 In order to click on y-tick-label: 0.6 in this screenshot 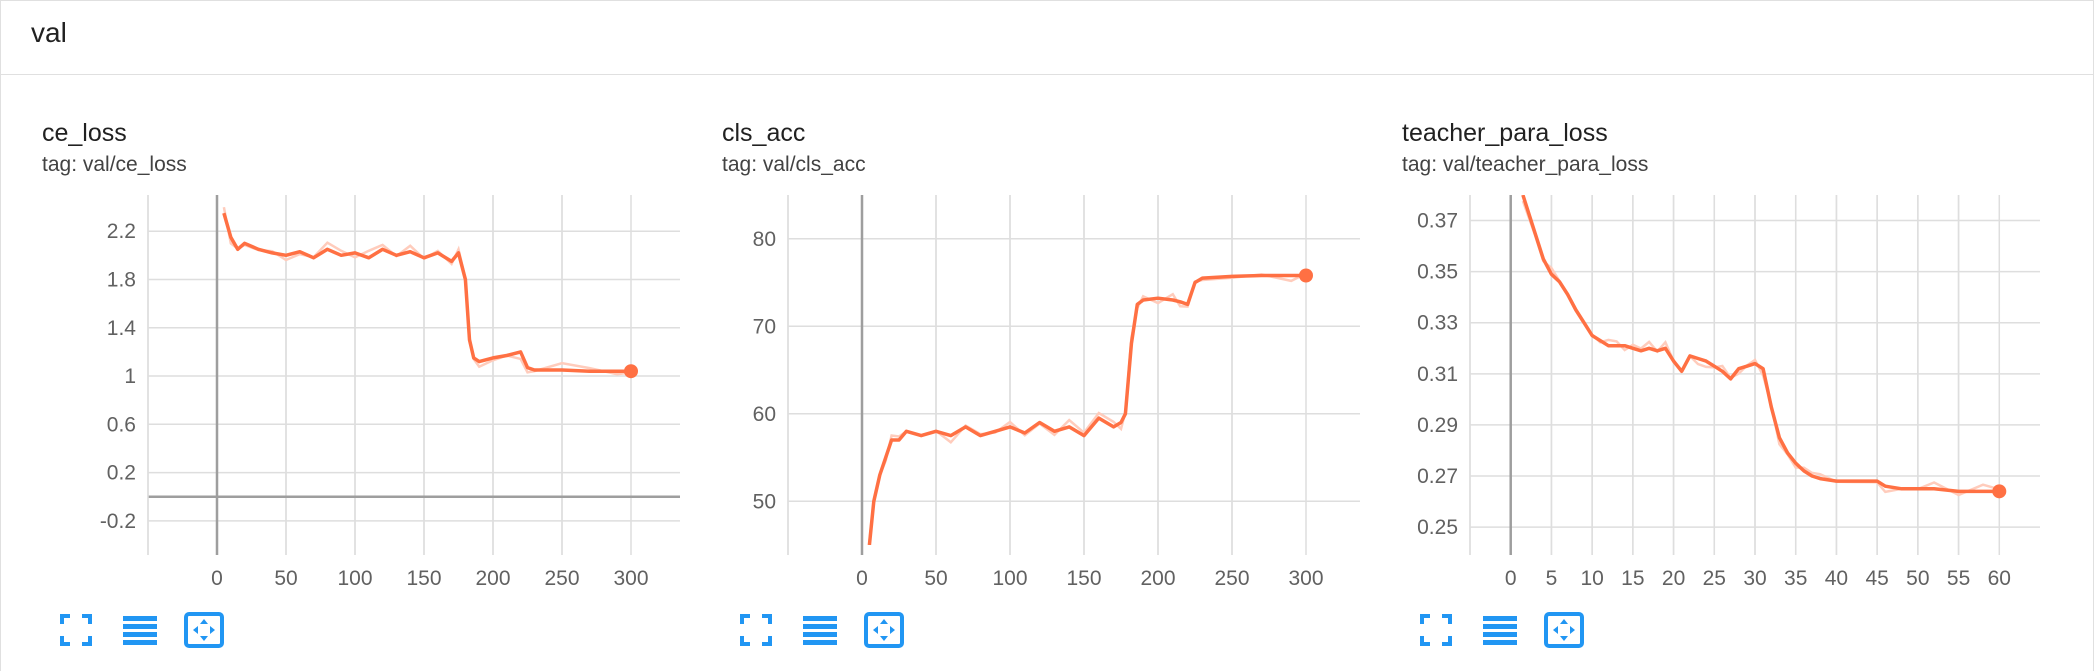, I will do `click(121, 424)`.